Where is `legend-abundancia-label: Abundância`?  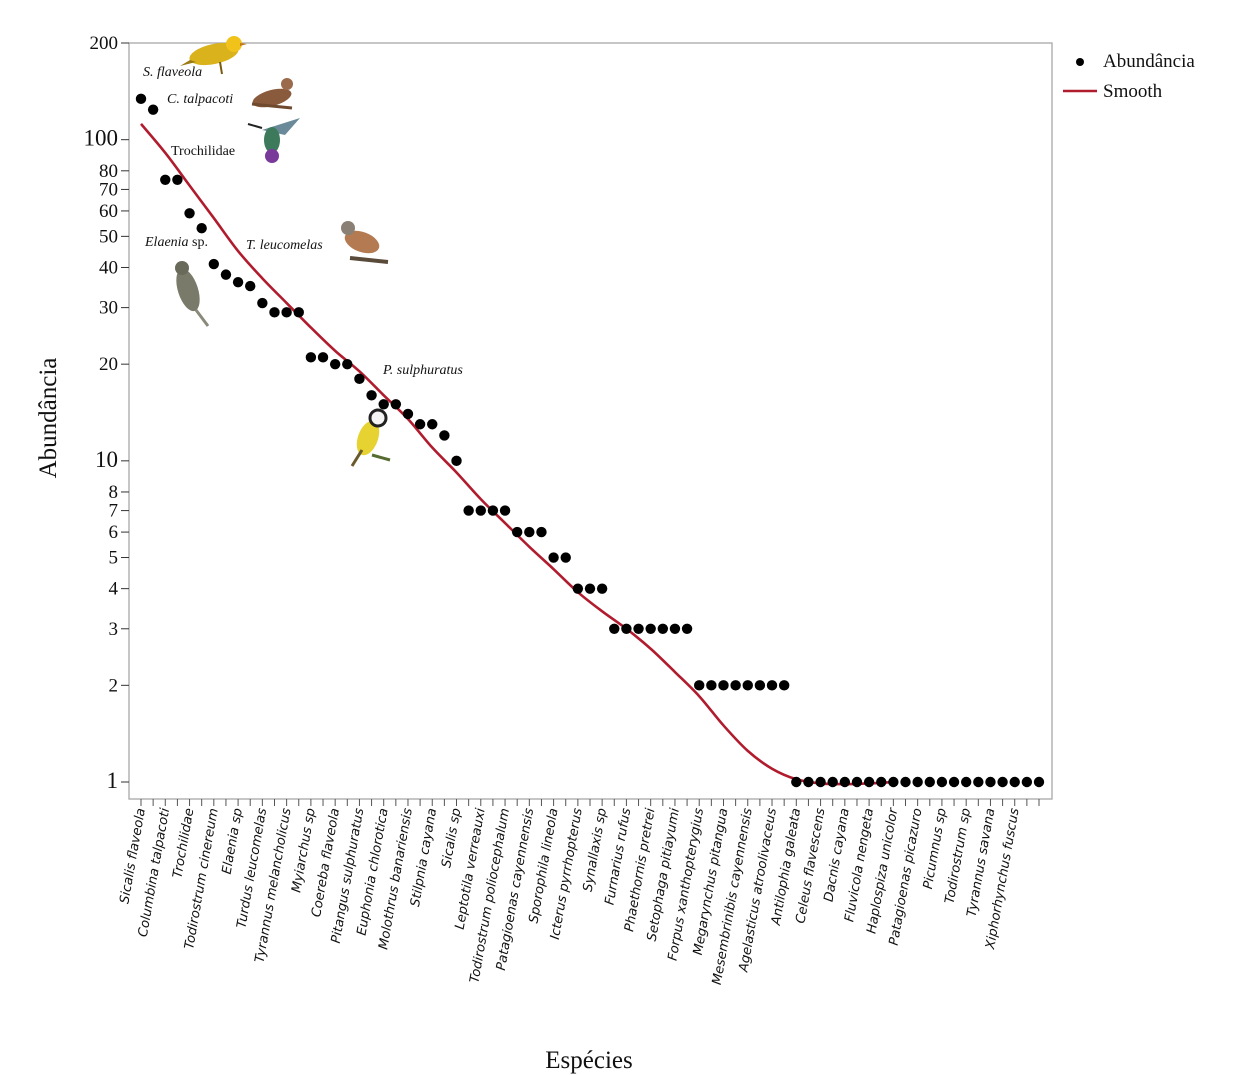
legend-abundancia-label: Abundância is located at coordinates (1149, 61).